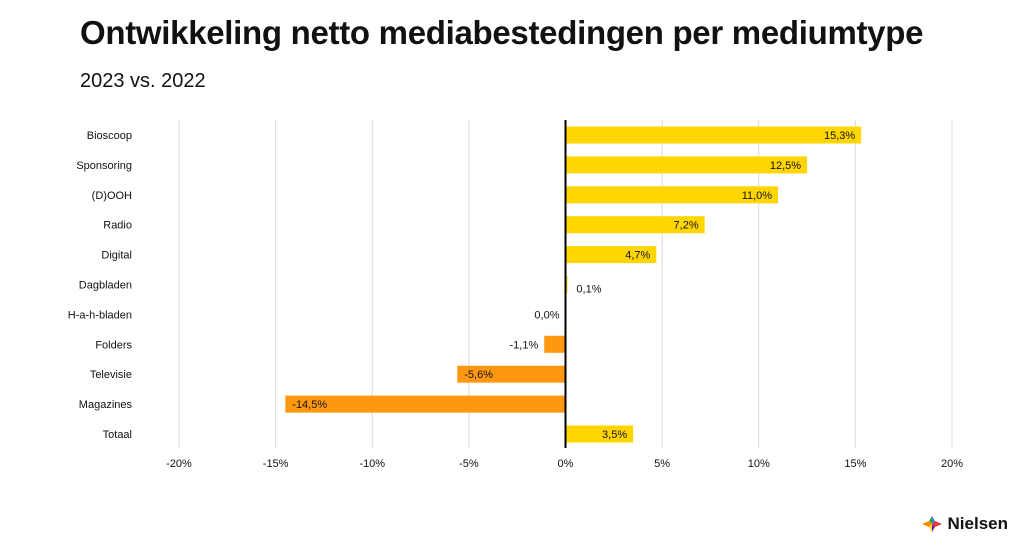 This screenshot has width=1024, height=548. Describe the element at coordinates (111, 375) in the screenshot. I see `category-label: Televisie` at that location.